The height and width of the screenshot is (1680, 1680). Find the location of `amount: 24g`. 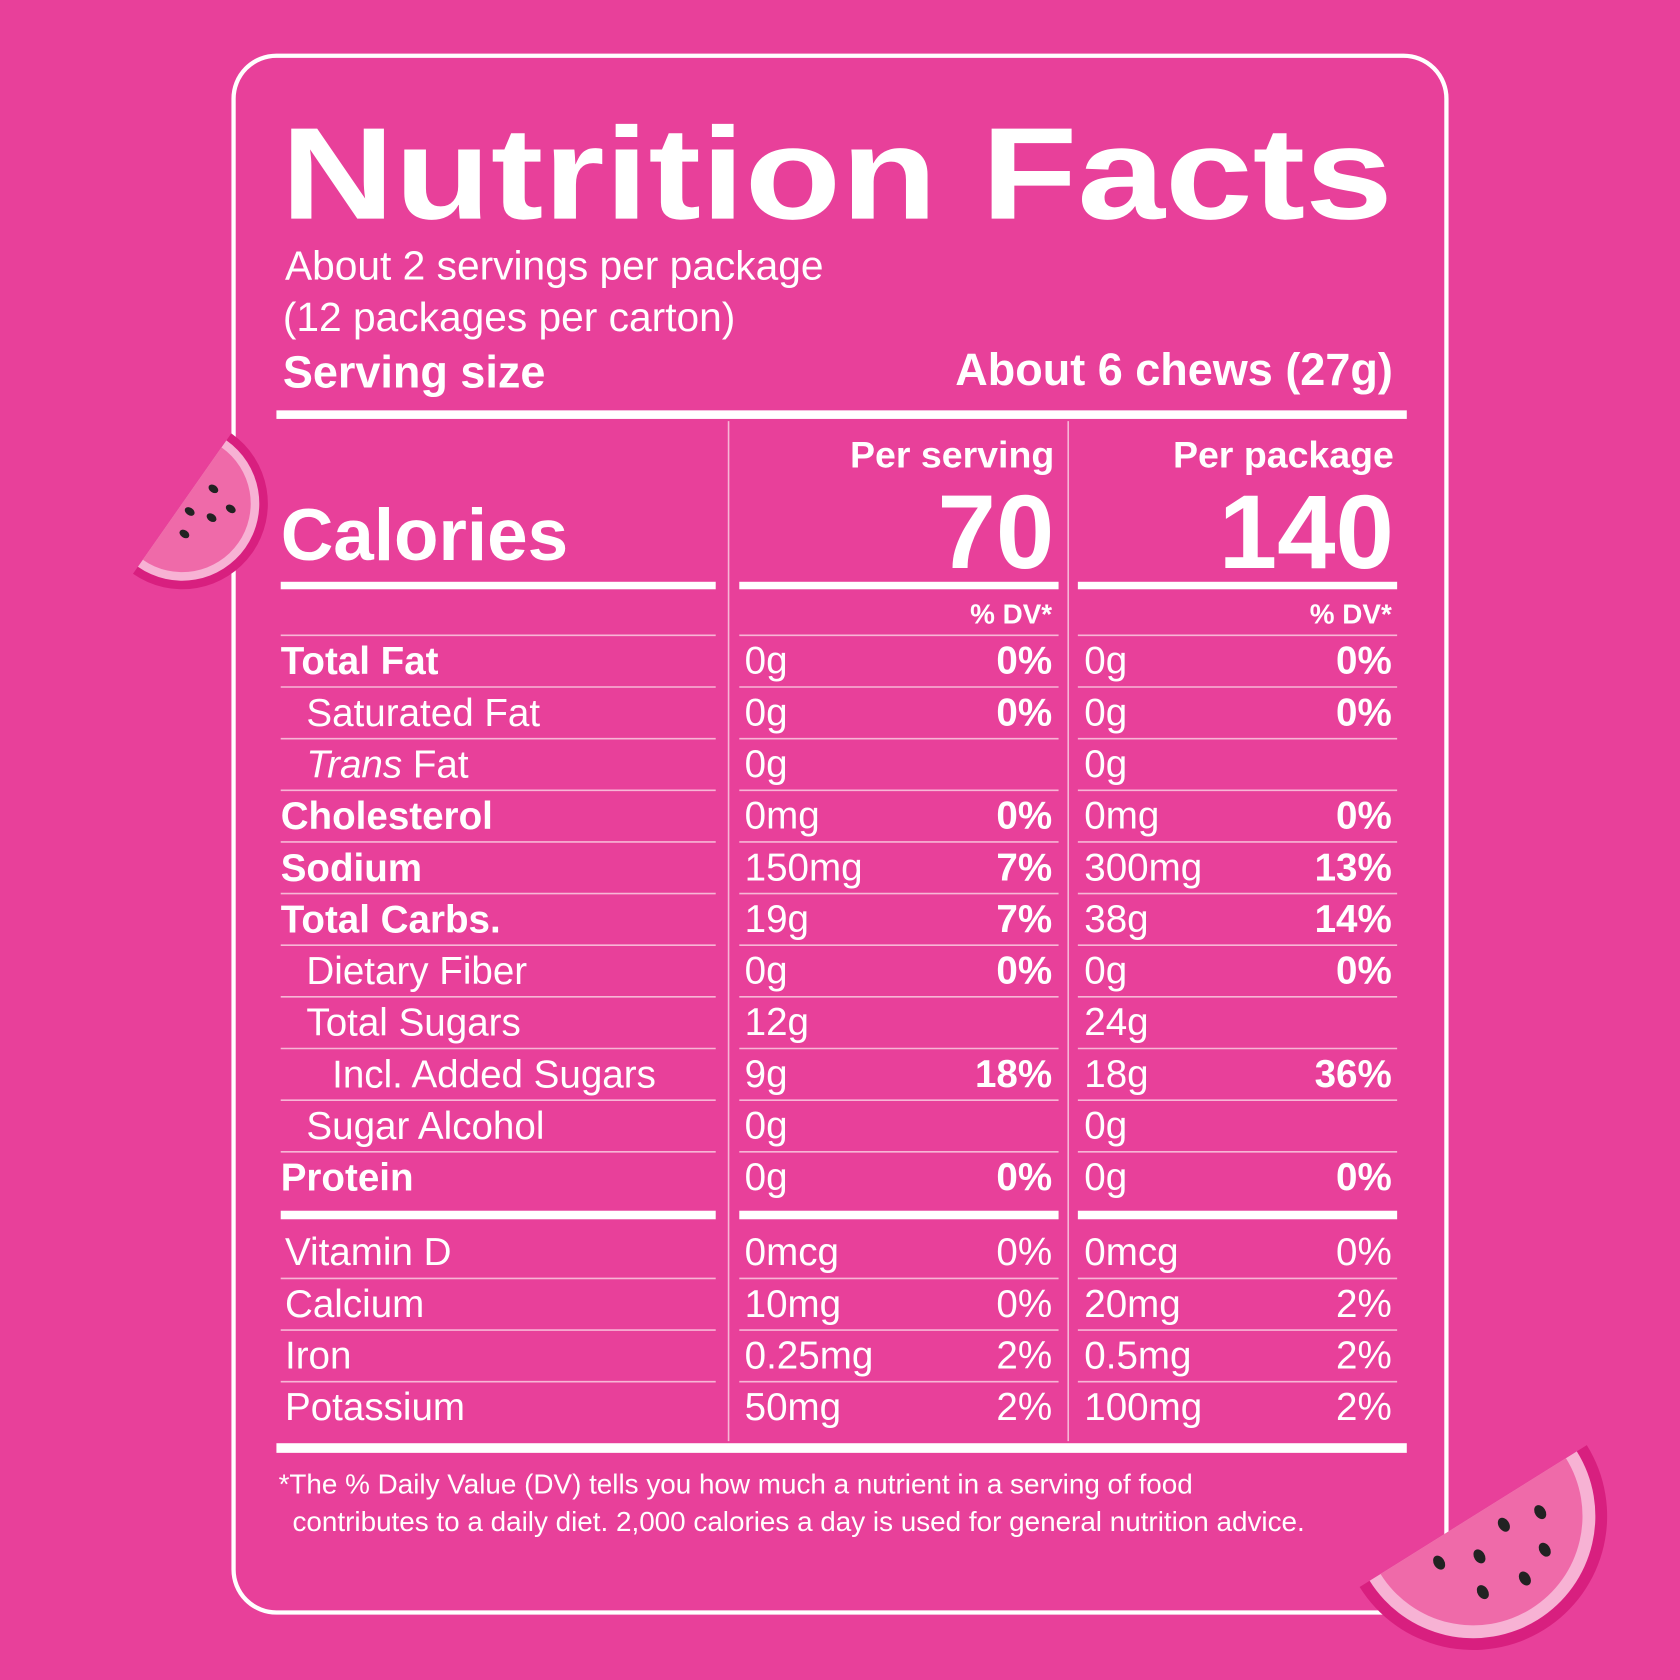

amount: 24g is located at coordinates (1116, 1022).